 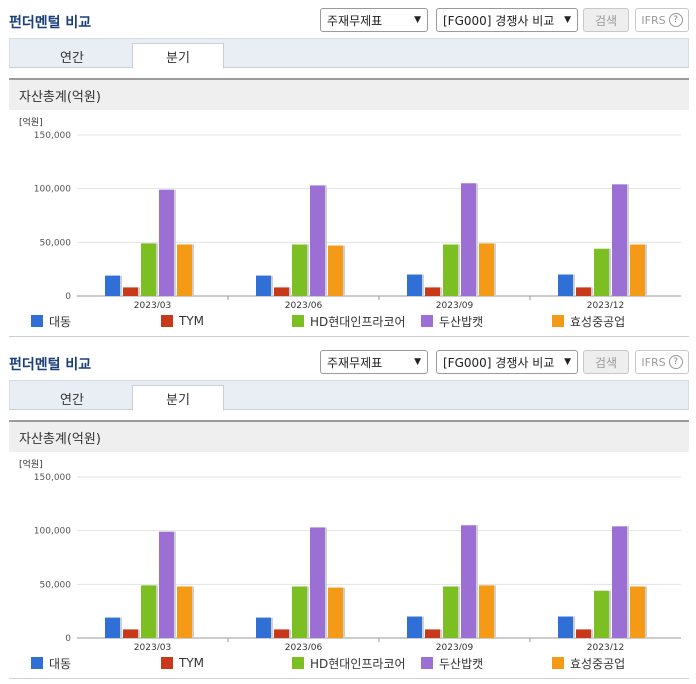 I want to click on compare-select-value: [FG000] 경쟁사 비교, so click(x=499, y=362).